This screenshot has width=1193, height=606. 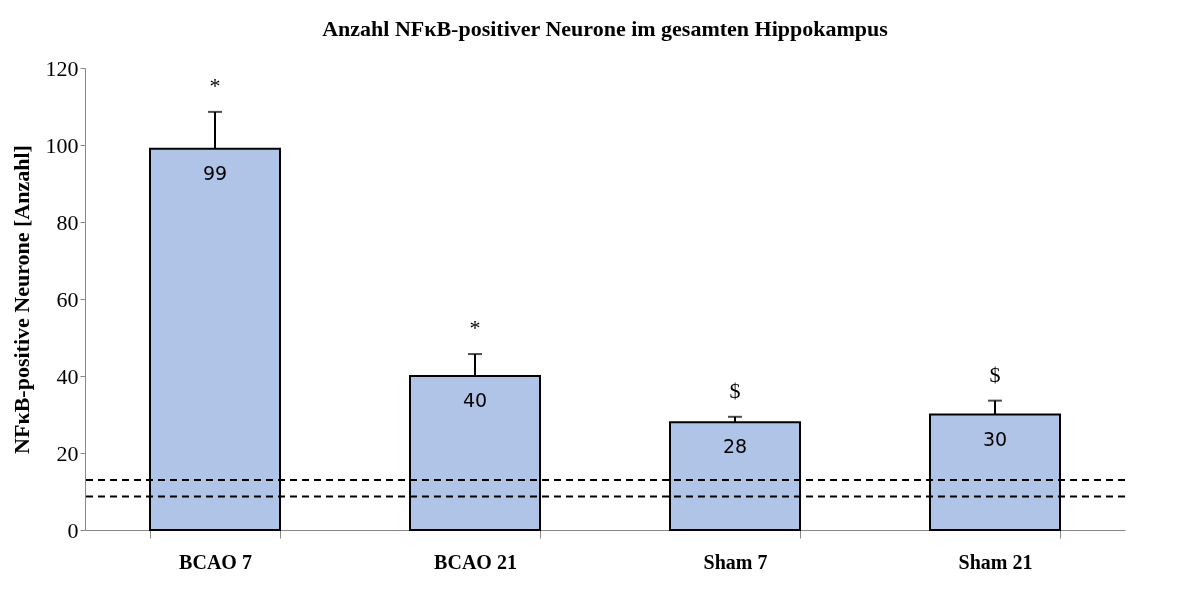 What do you see at coordinates (995, 561) in the screenshot?
I see `x-tick-label: Sham 21` at bounding box center [995, 561].